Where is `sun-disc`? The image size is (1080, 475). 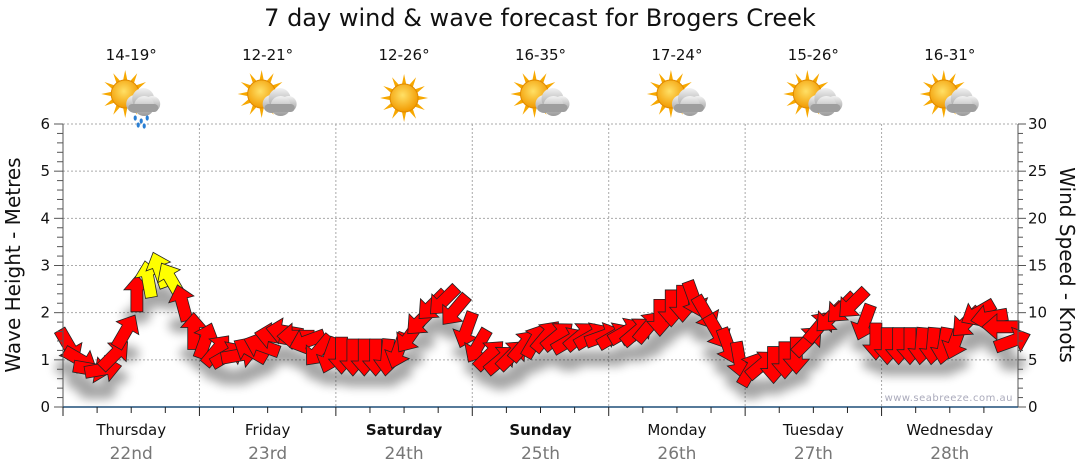 sun-disc is located at coordinates (404, 98).